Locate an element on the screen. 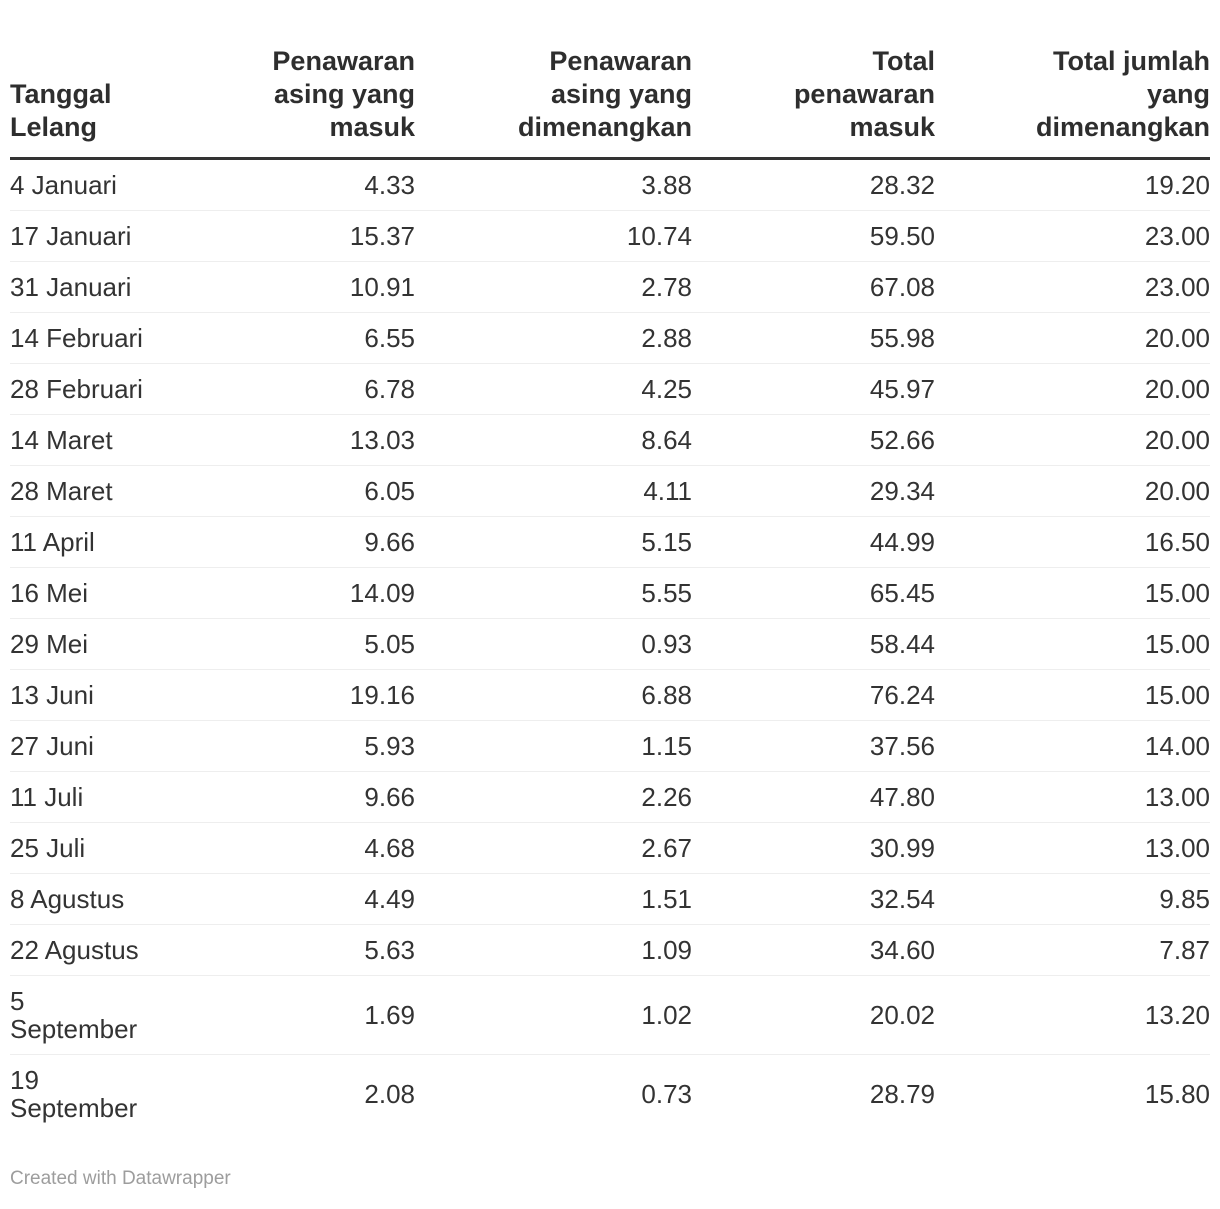  cell-tanggal-lelang: 27 Juni is located at coordinates (52, 746).